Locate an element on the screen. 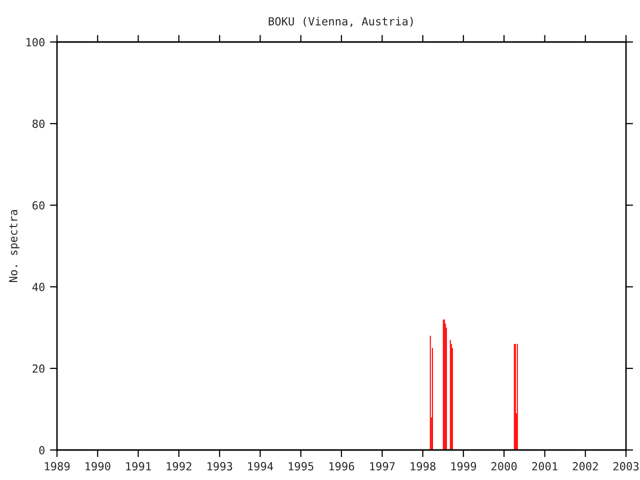 The height and width of the screenshot is (480, 640). x-tick-label: 2003 is located at coordinates (626, 466).